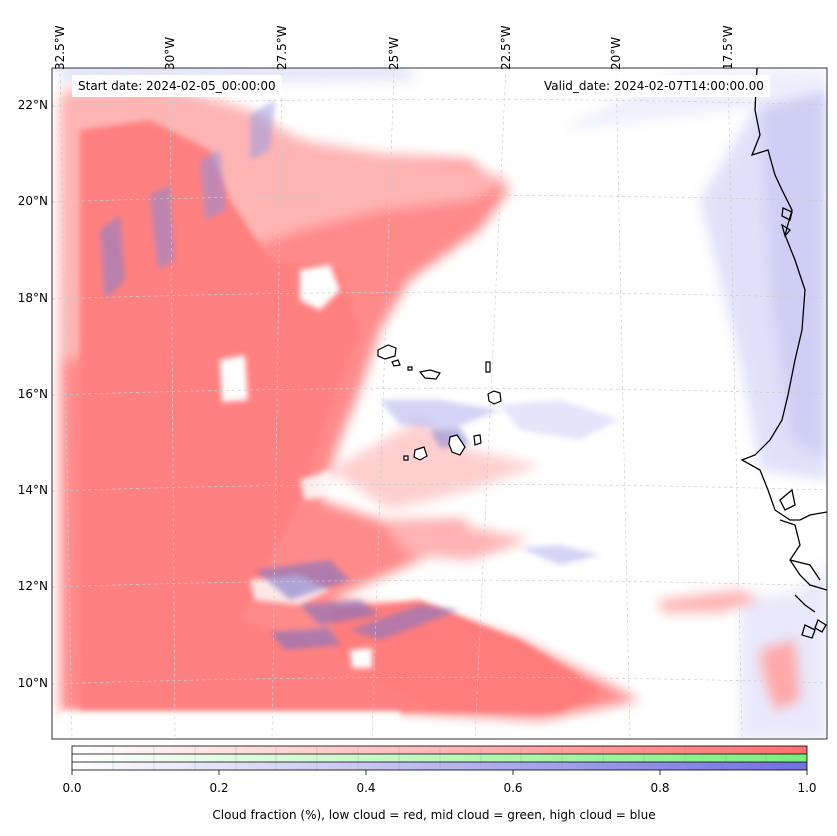 This screenshot has height=836, width=837. What do you see at coordinates (32, 394) in the screenshot?
I see `lat-label-16n: 16°N` at bounding box center [32, 394].